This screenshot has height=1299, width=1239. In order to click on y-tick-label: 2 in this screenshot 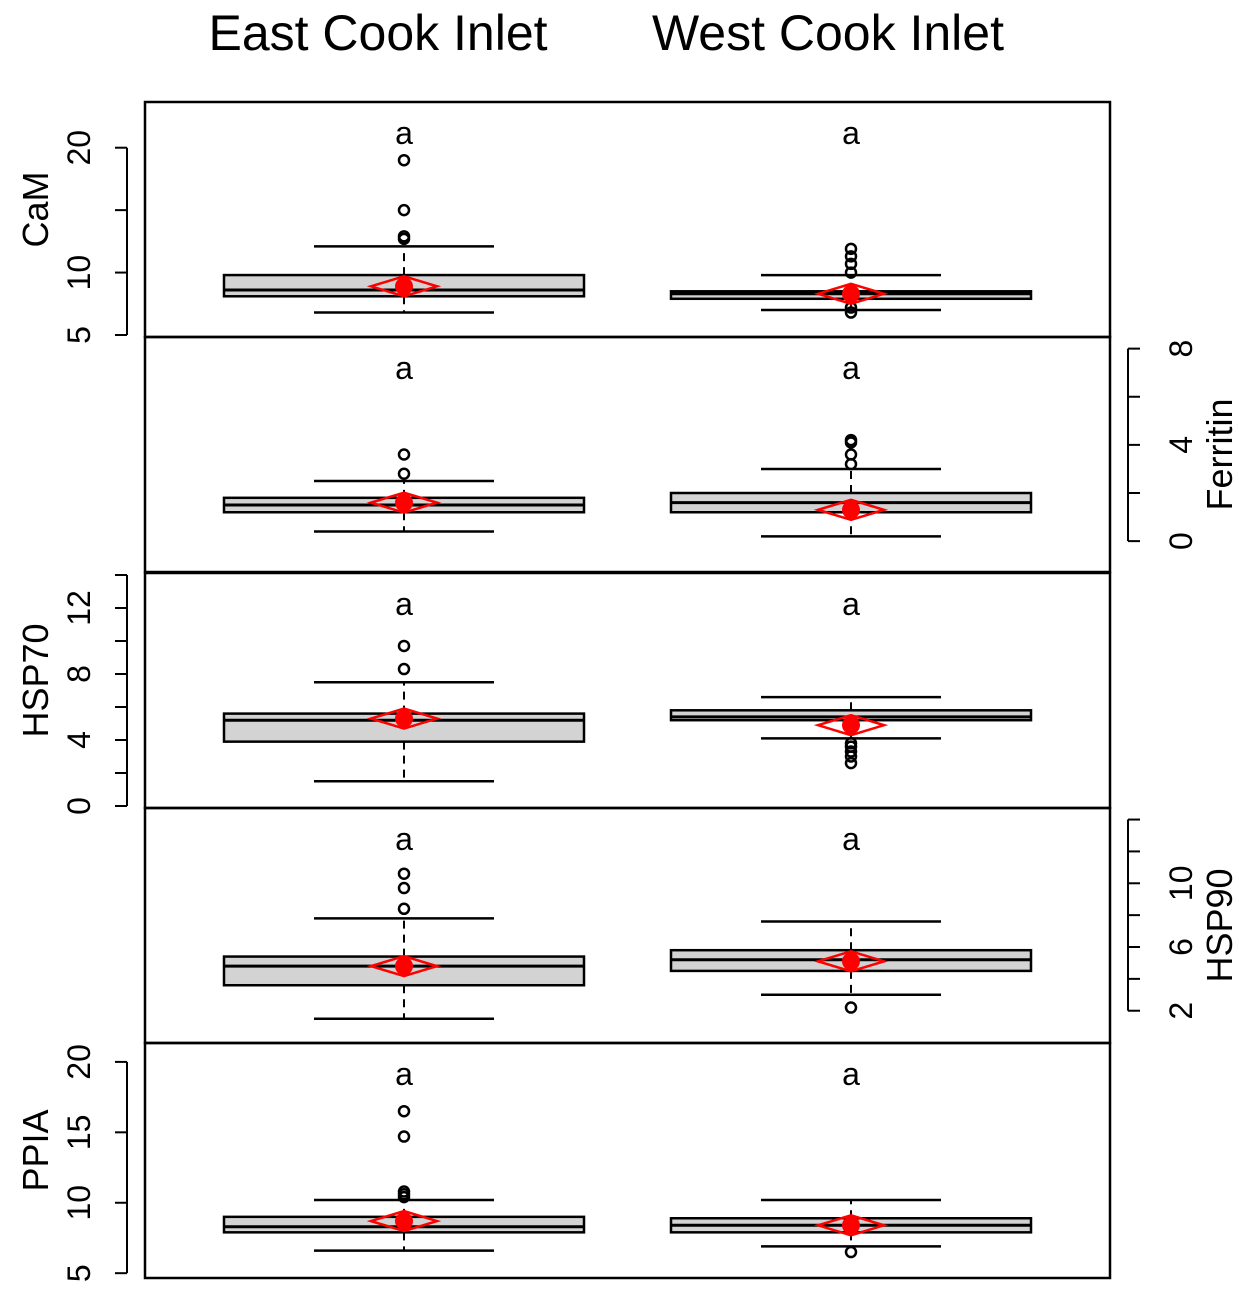, I will do `click(1181, 1011)`.